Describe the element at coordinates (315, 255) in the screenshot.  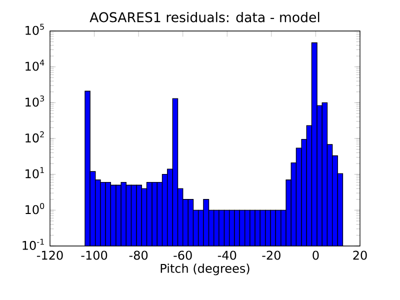
I see `x-tick-label: 0` at that location.